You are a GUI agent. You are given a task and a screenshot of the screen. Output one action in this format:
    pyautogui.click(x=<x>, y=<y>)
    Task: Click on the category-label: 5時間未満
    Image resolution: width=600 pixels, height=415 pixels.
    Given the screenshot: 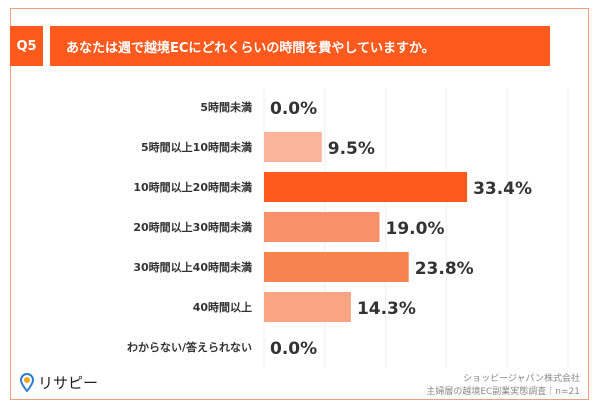 What is the action you would take?
    pyautogui.click(x=226, y=107)
    